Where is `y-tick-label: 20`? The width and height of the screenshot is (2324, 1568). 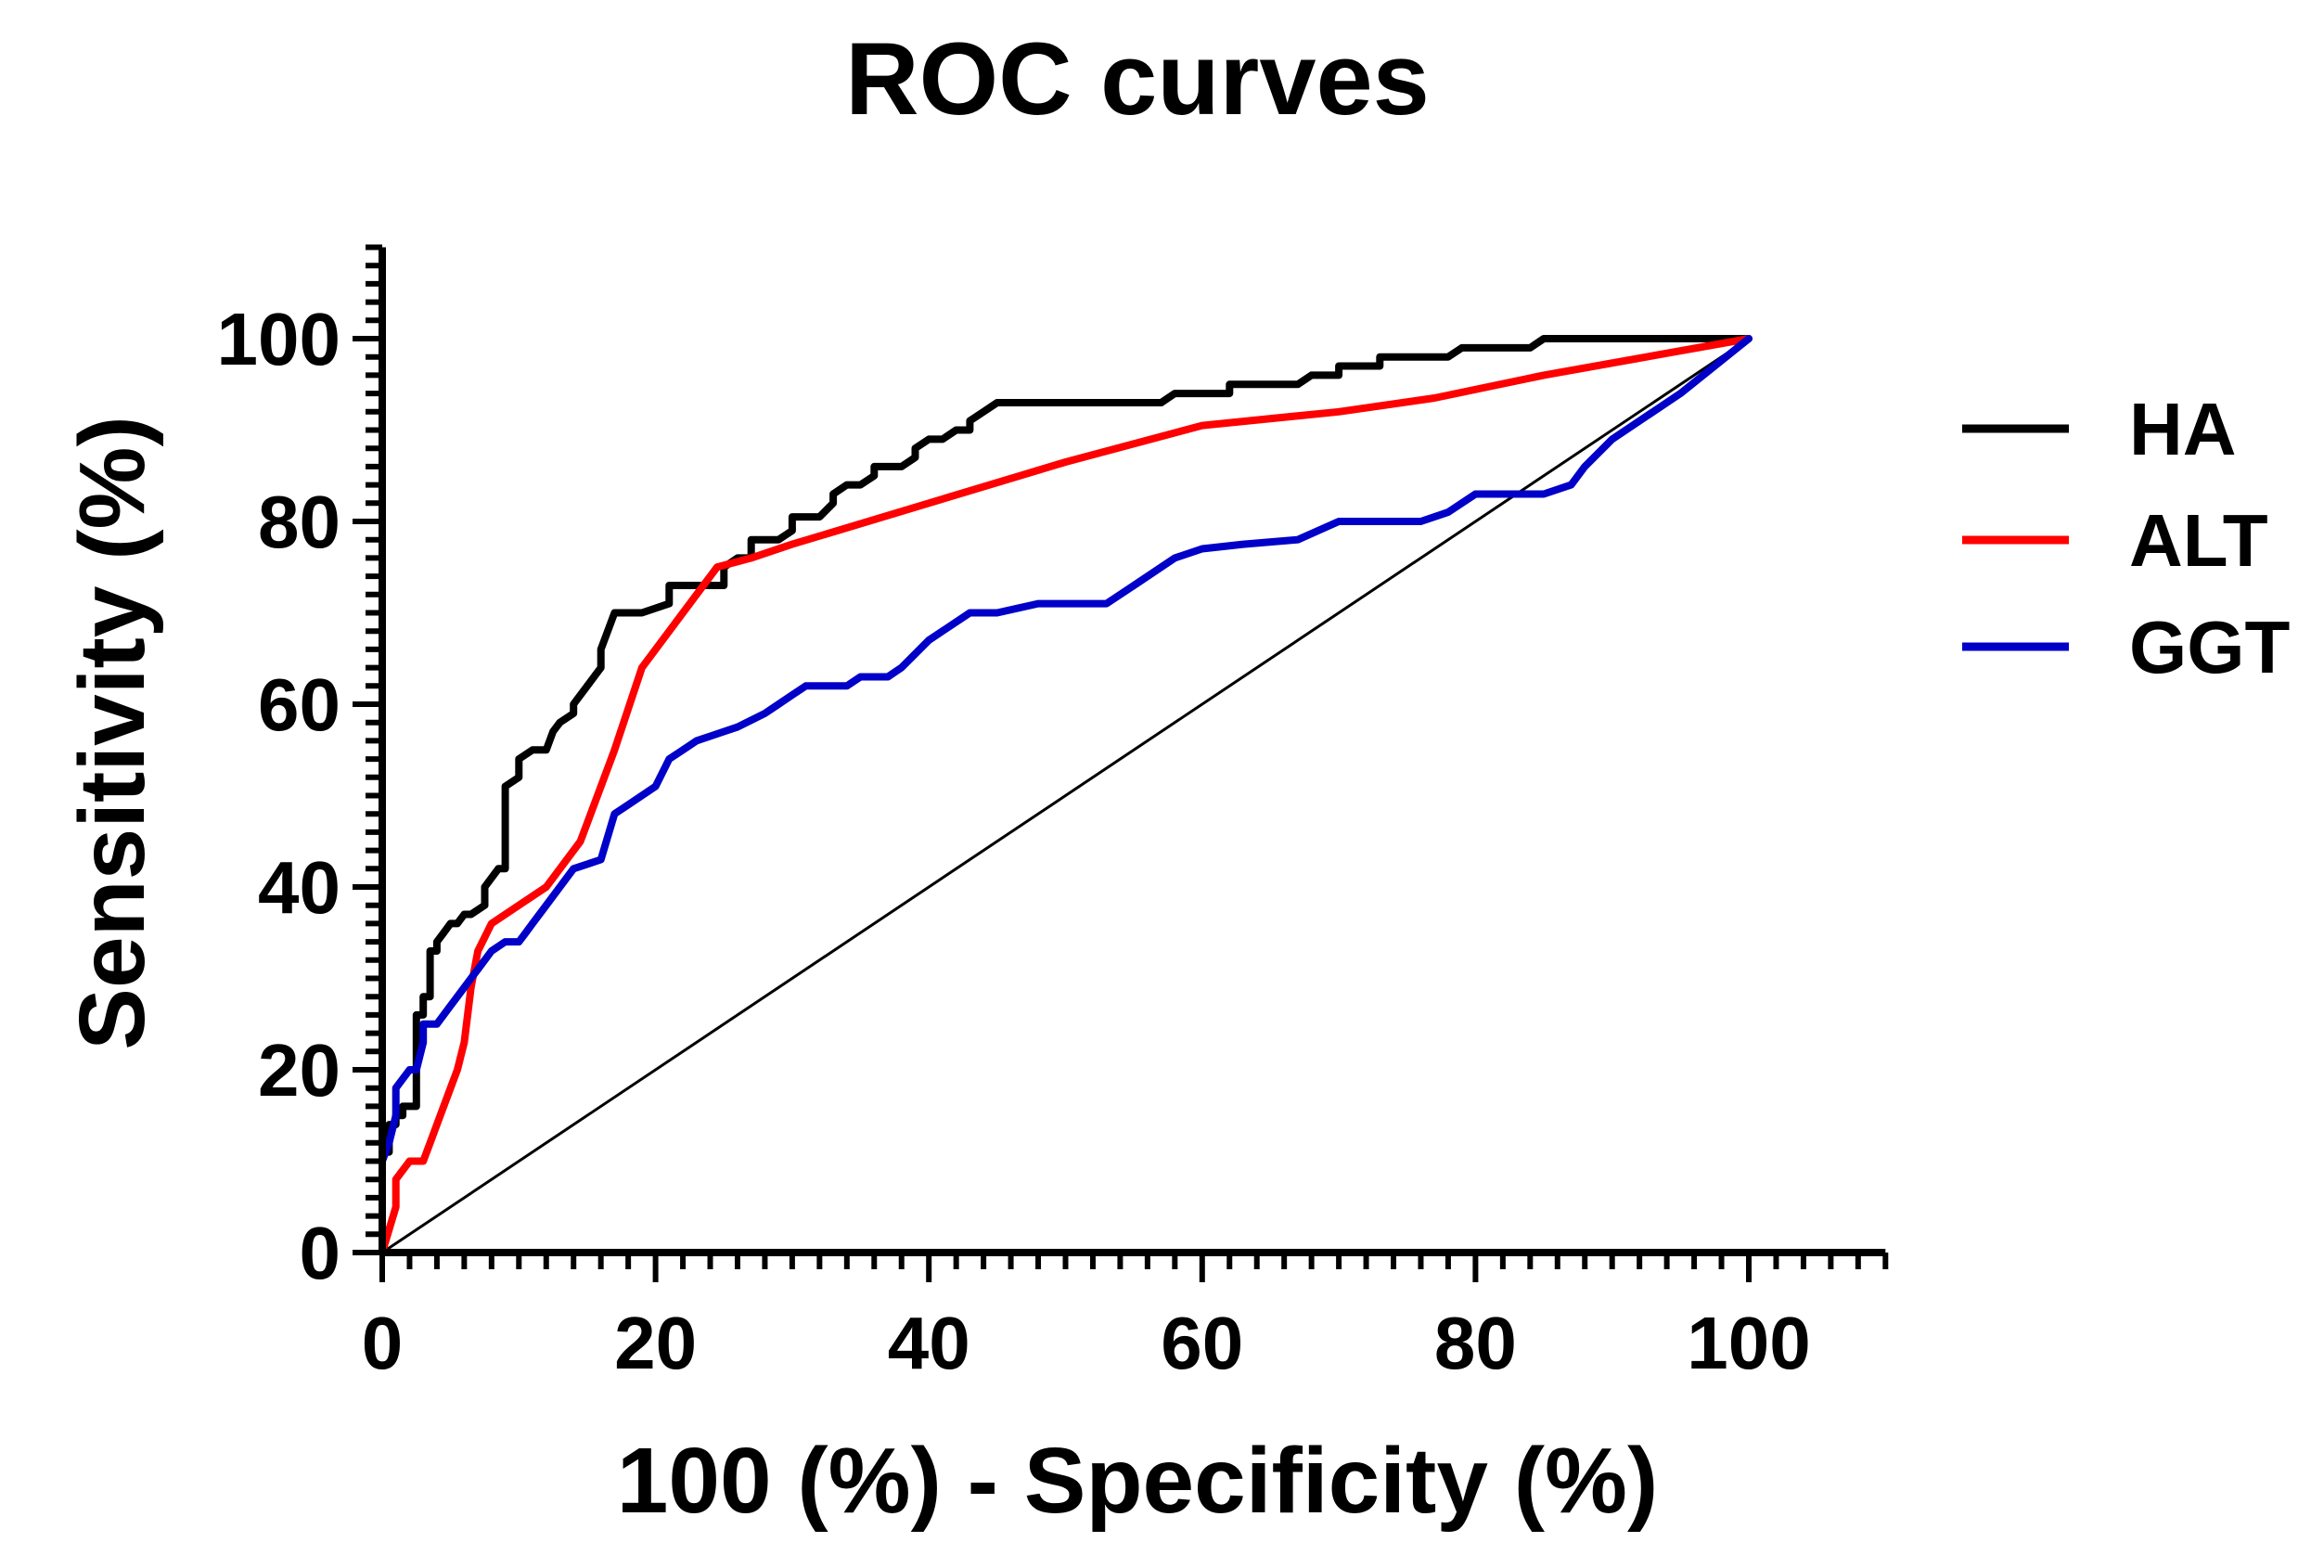
y-tick-label: 20 is located at coordinates (299, 1070).